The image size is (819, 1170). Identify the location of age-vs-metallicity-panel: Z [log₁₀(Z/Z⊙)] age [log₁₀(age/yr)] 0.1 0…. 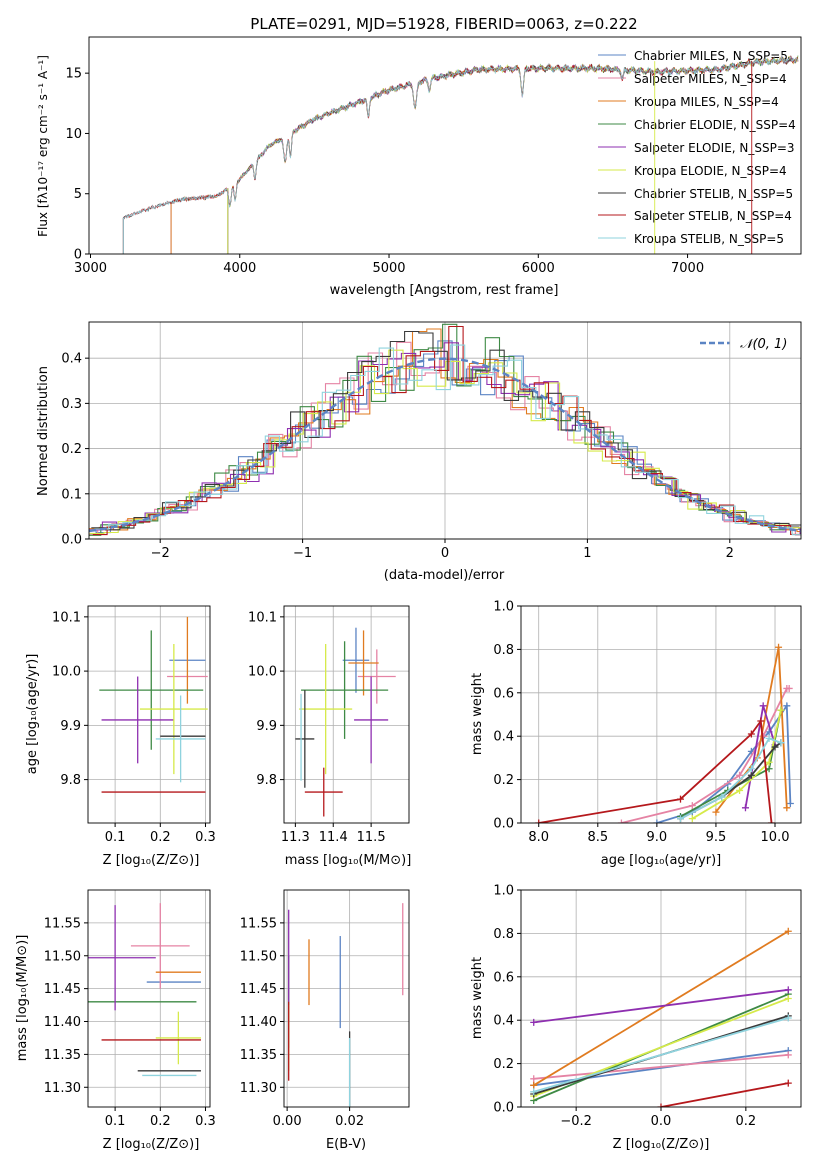
(120, 736).